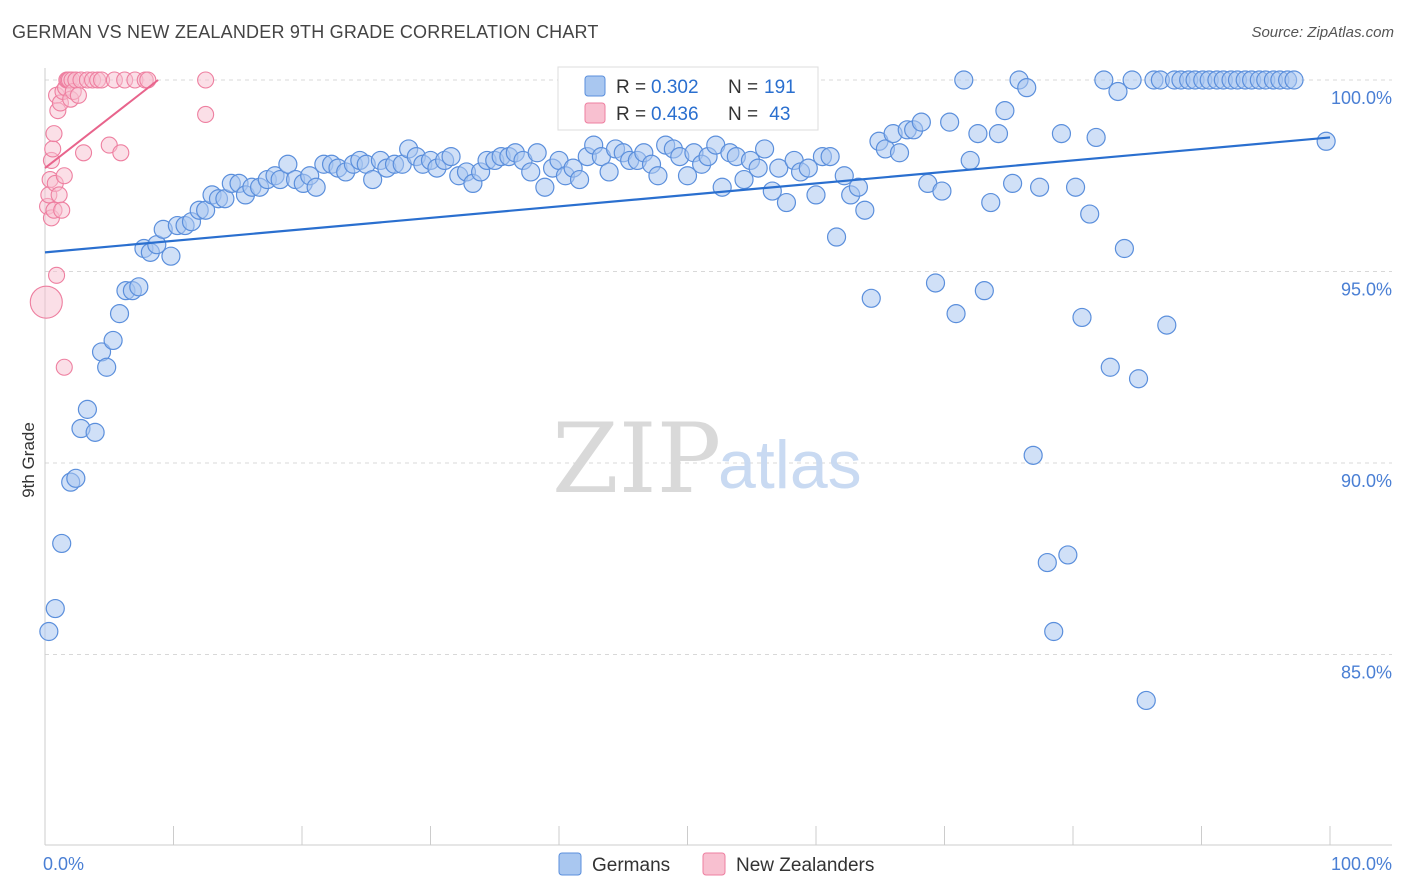 The image size is (1406, 892). Describe the element at coordinates (28, 460) in the screenshot. I see `y-axis-title: 9th Grade` at that location.